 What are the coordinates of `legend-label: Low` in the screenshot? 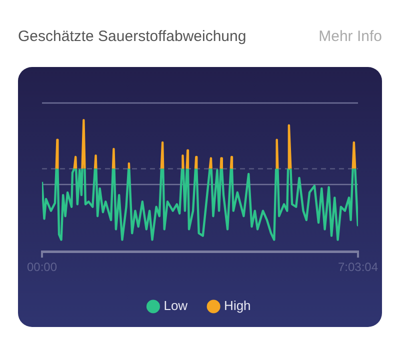 It's located at (176, 306).